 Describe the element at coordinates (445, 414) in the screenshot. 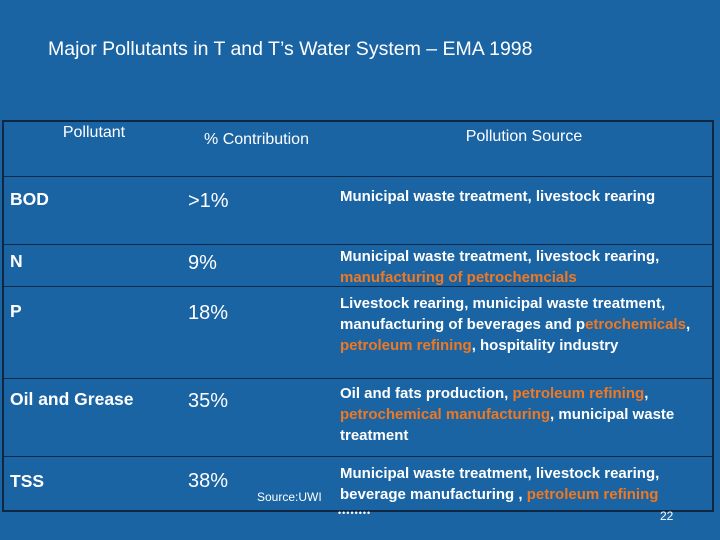

I see `source-highlight-text: petrochemical manufacturing` at that location.